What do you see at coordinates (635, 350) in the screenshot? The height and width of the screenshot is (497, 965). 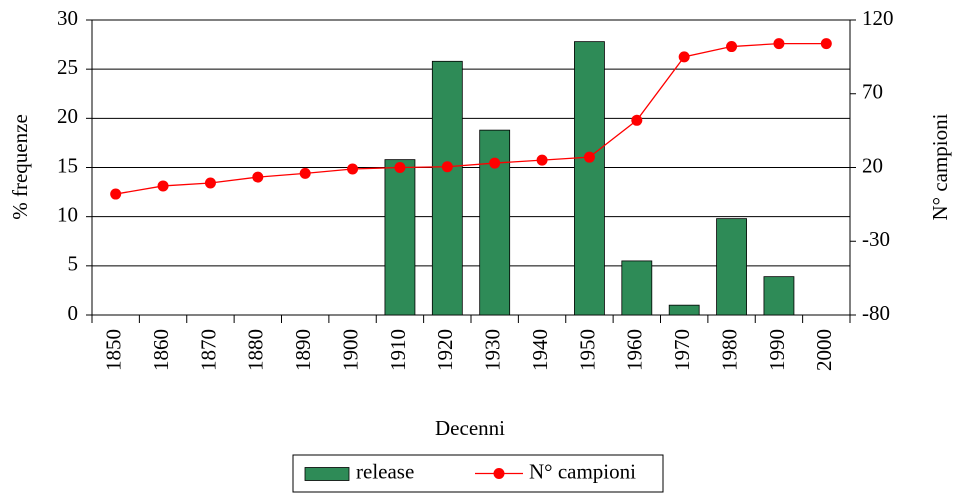 I see `x-tick-label: 1960` at bounding box center [635, 350].